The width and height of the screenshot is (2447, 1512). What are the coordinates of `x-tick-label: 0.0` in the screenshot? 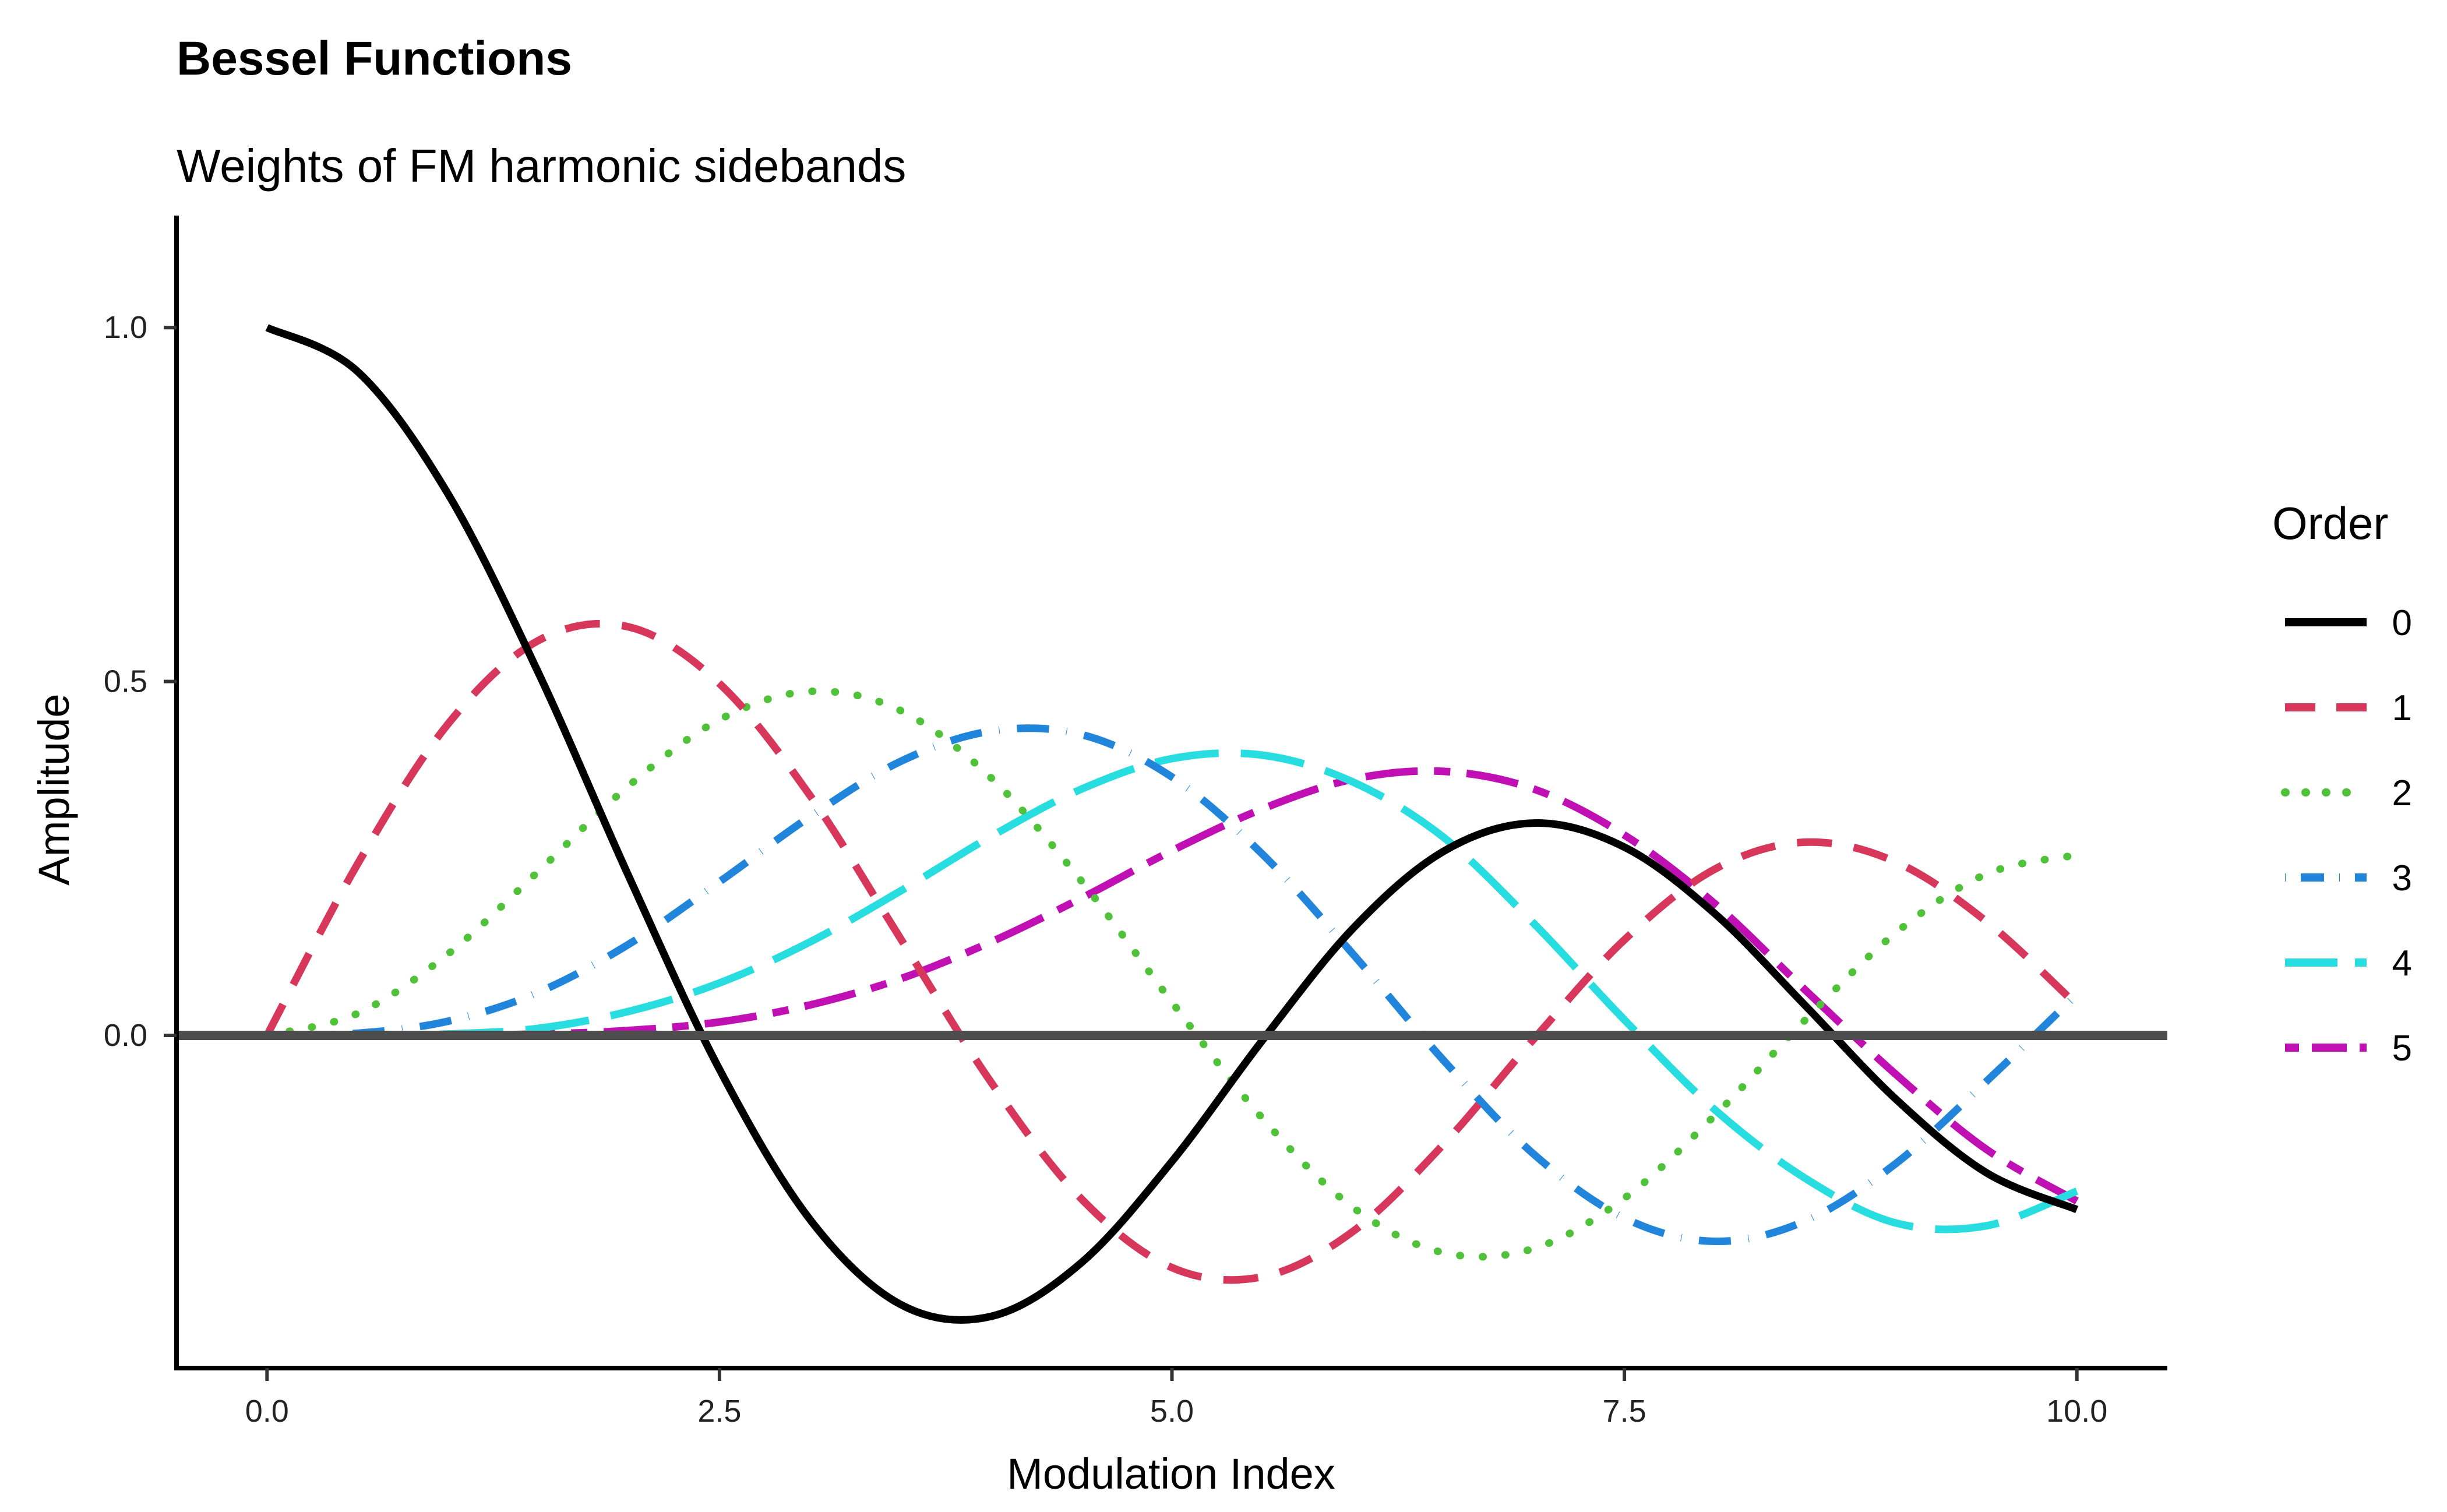 It's located at (267, 1411).